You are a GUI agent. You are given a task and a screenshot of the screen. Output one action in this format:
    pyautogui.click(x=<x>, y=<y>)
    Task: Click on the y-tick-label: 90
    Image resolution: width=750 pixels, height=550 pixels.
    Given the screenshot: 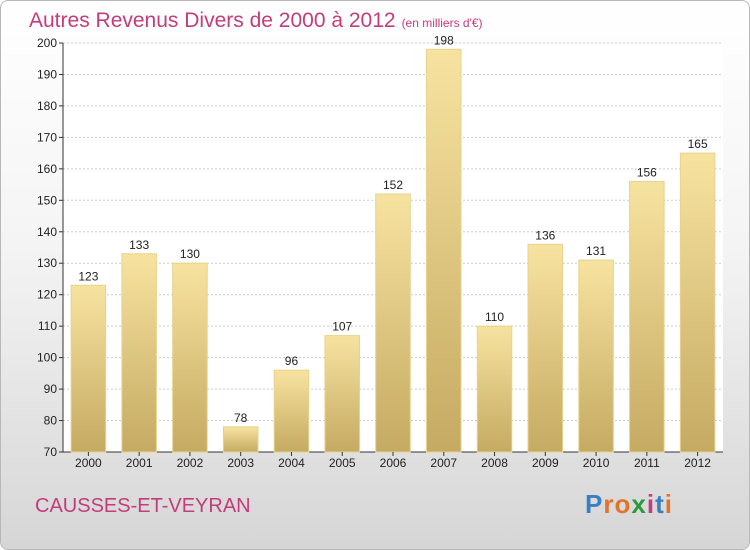 What is the action you would take?
    pyautogui.click(x=51, y=389)
    